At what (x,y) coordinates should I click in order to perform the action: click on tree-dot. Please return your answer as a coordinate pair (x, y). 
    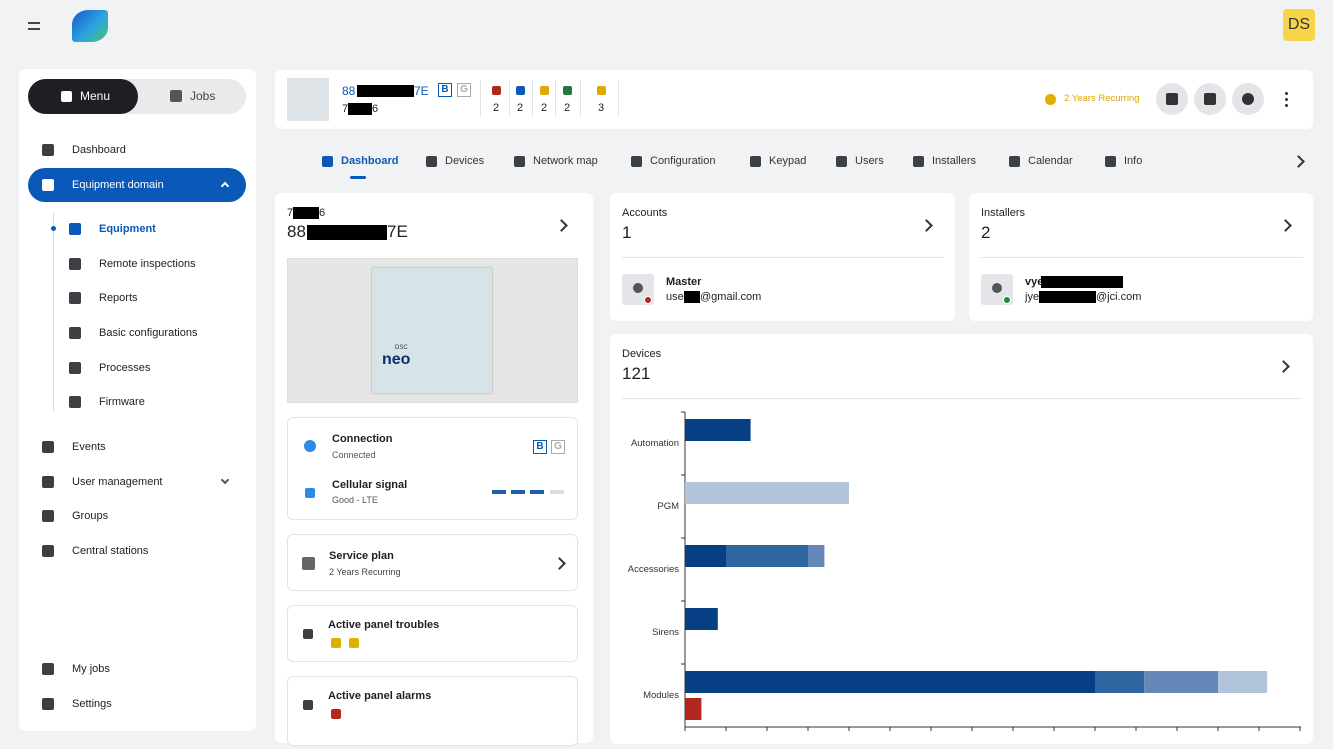
    Looking at the image, I should click on (53, 228).